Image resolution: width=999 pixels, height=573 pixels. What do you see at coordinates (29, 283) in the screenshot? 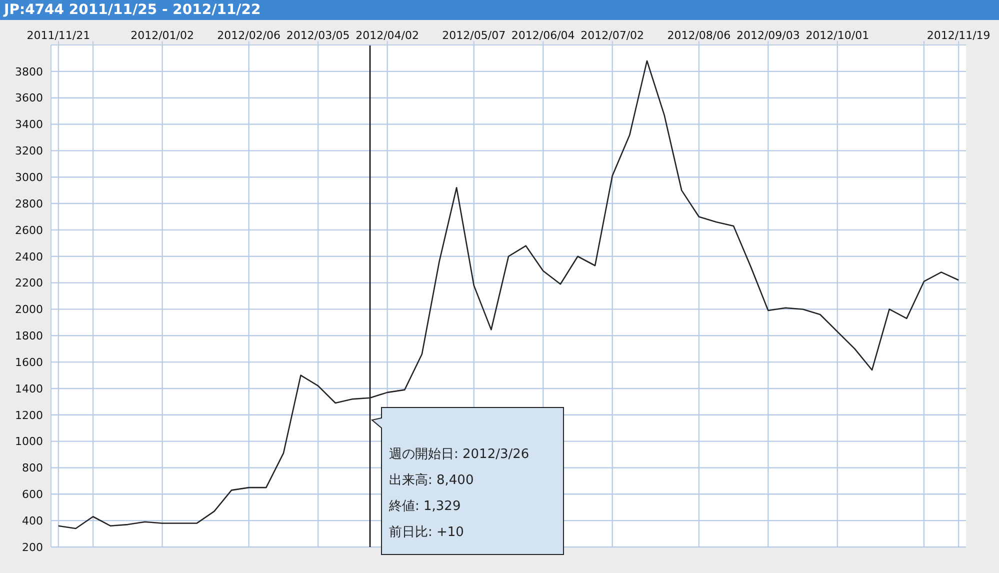
I see `y-tick-label: 2200` at bounding box center [29, 283].